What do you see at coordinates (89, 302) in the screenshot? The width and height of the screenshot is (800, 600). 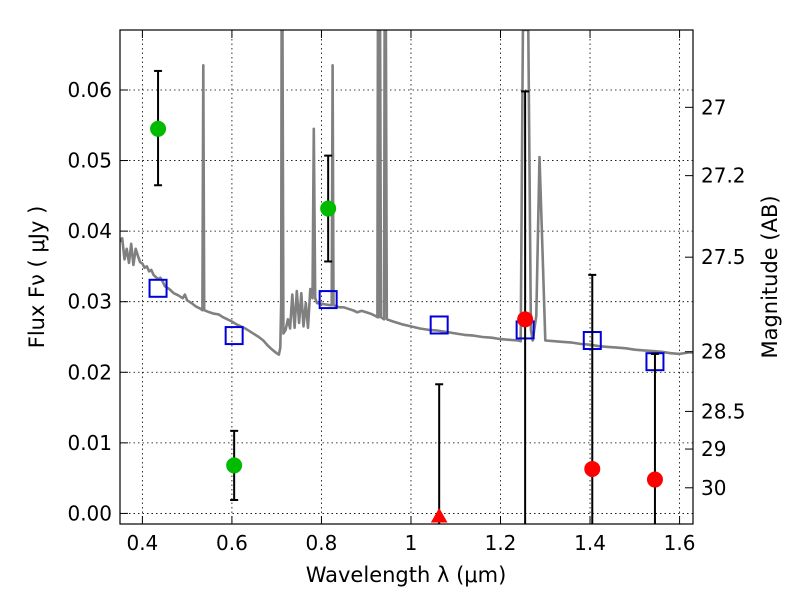 I see `y-tick-label: 0.03` at bounding box center [89, 302].